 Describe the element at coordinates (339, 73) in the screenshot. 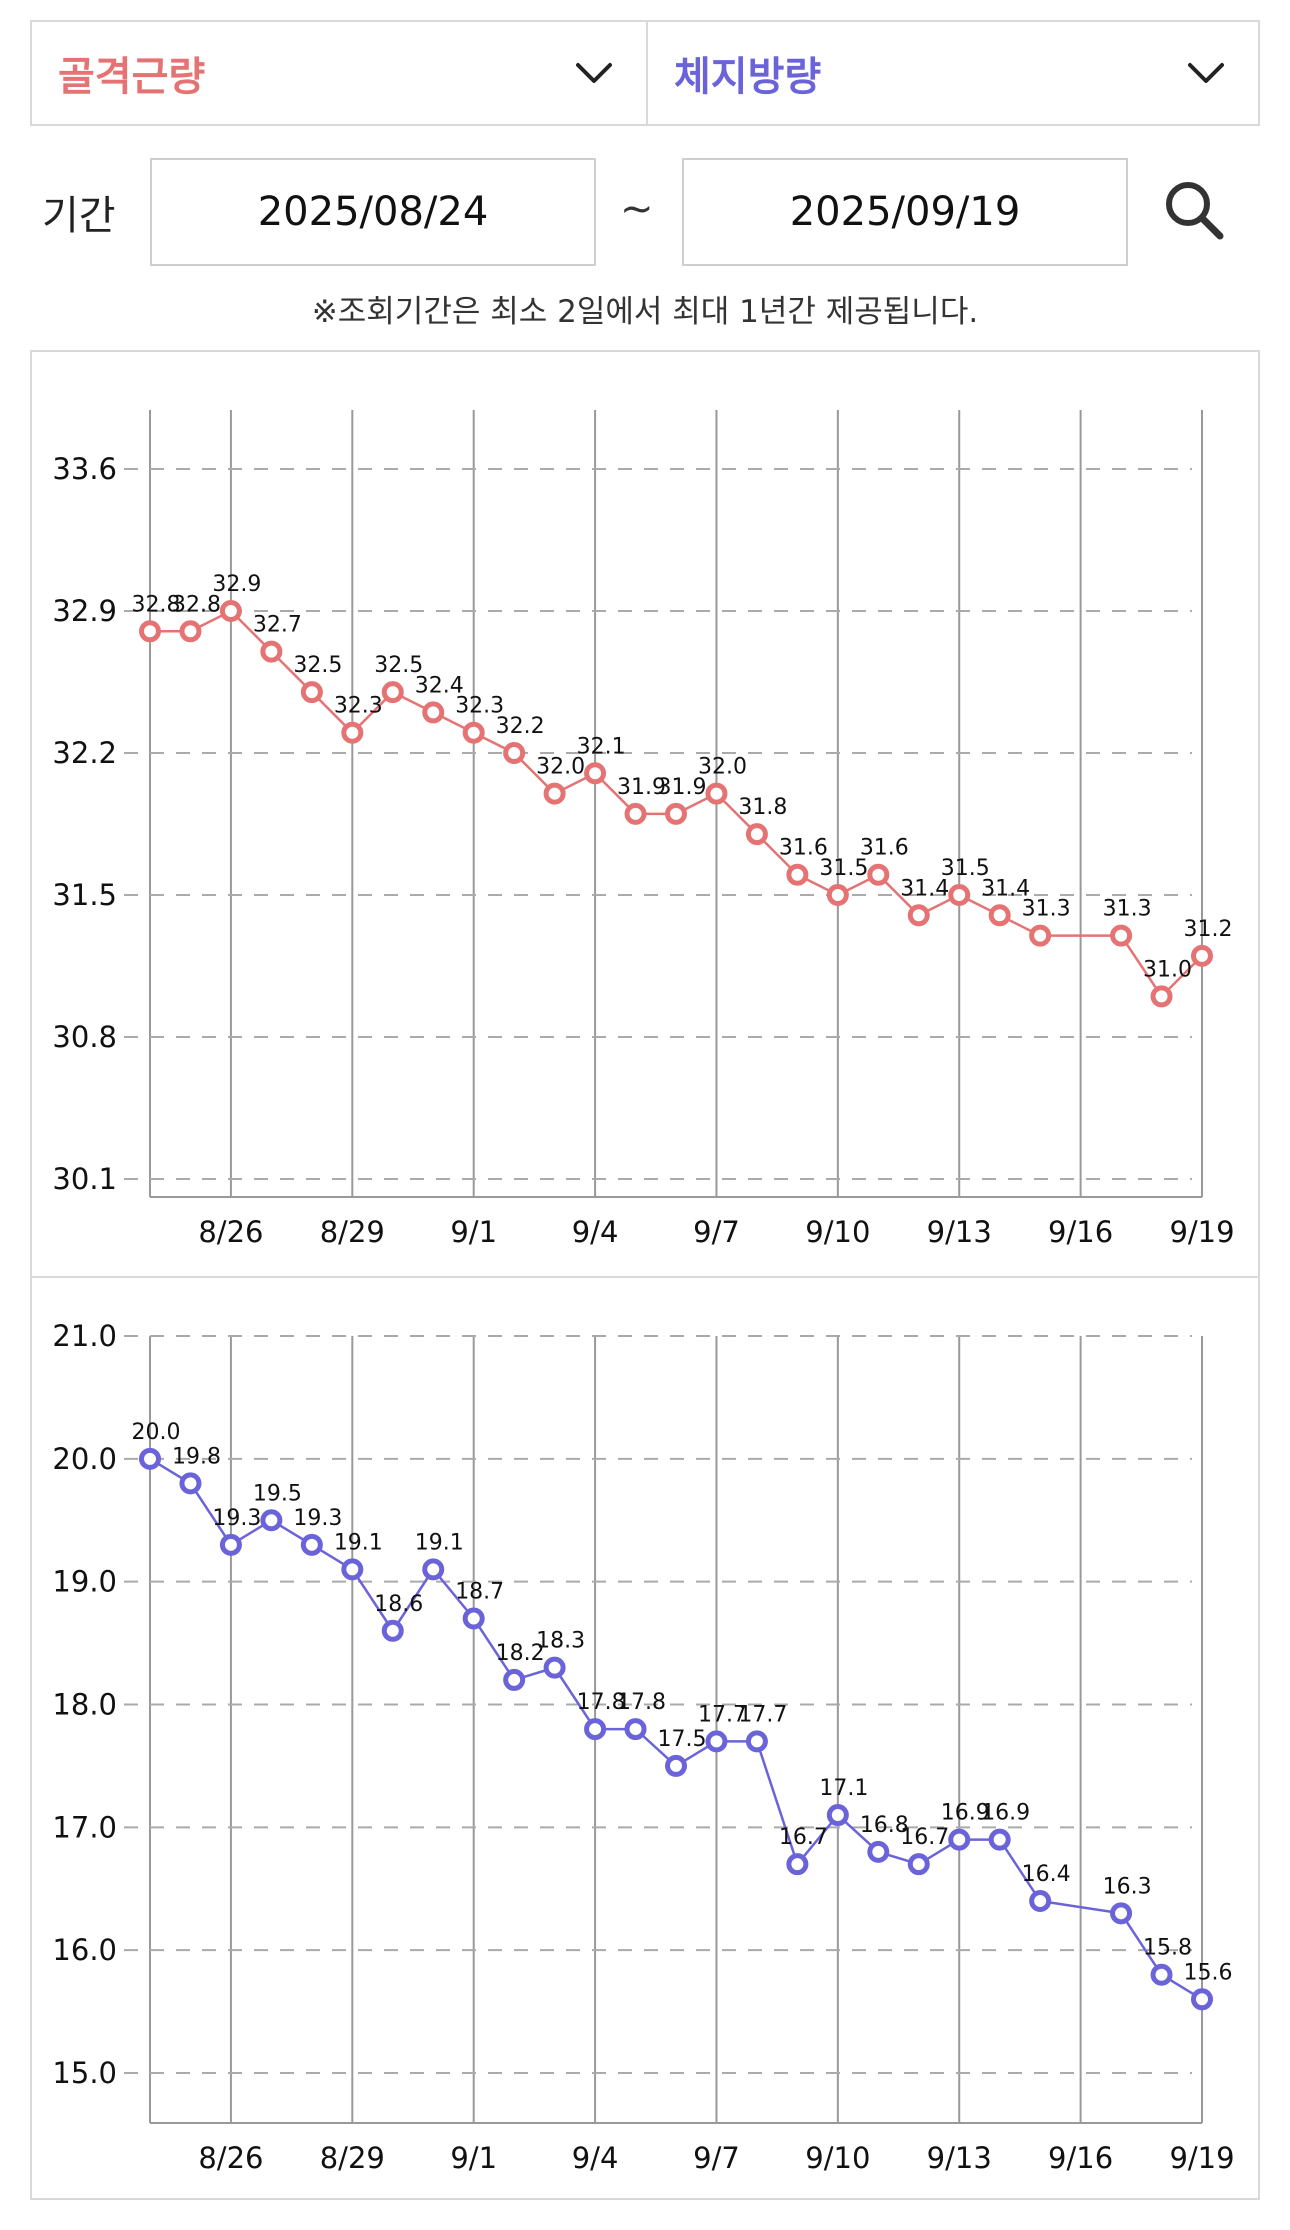

I see `metric-select-left: 골격근량` at that location.